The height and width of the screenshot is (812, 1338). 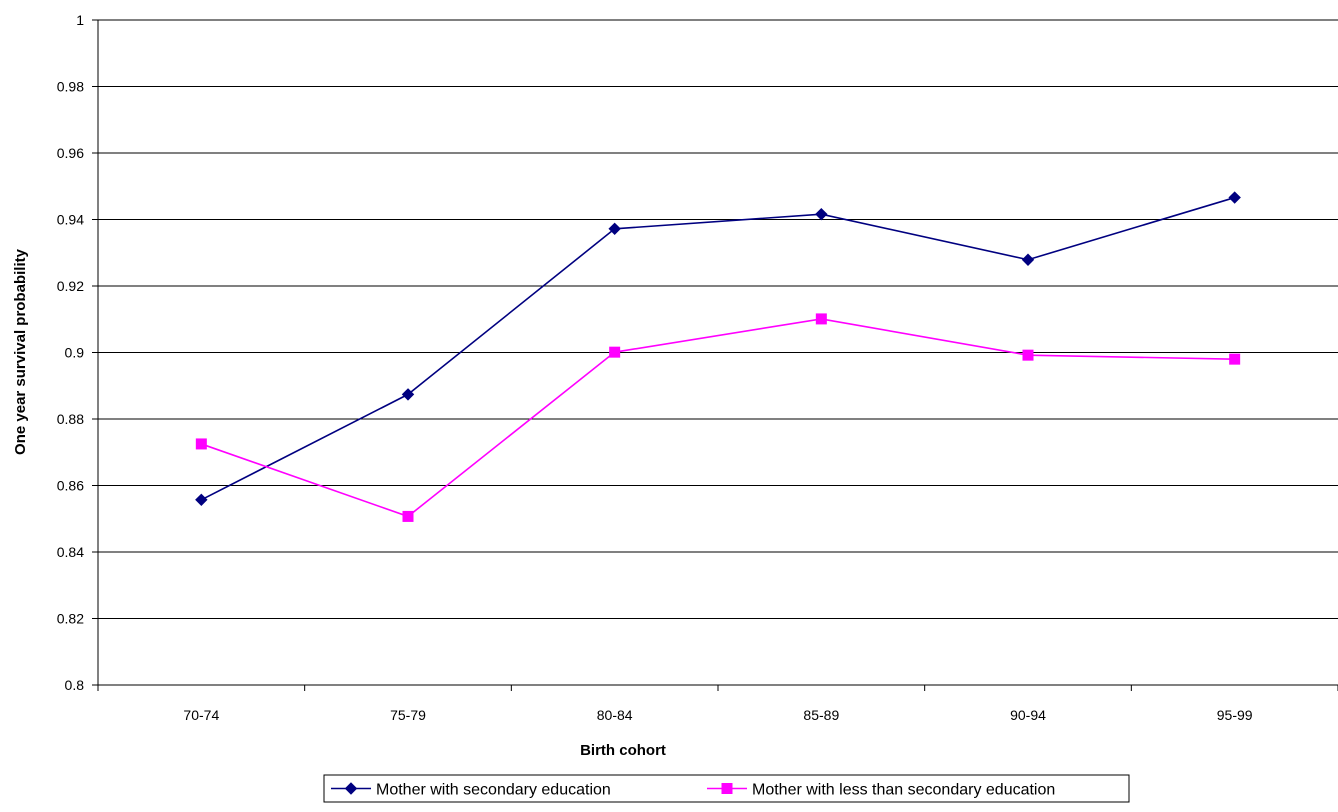 I want to click on y-tick-label: 0.86, so click(x=70, y=486).